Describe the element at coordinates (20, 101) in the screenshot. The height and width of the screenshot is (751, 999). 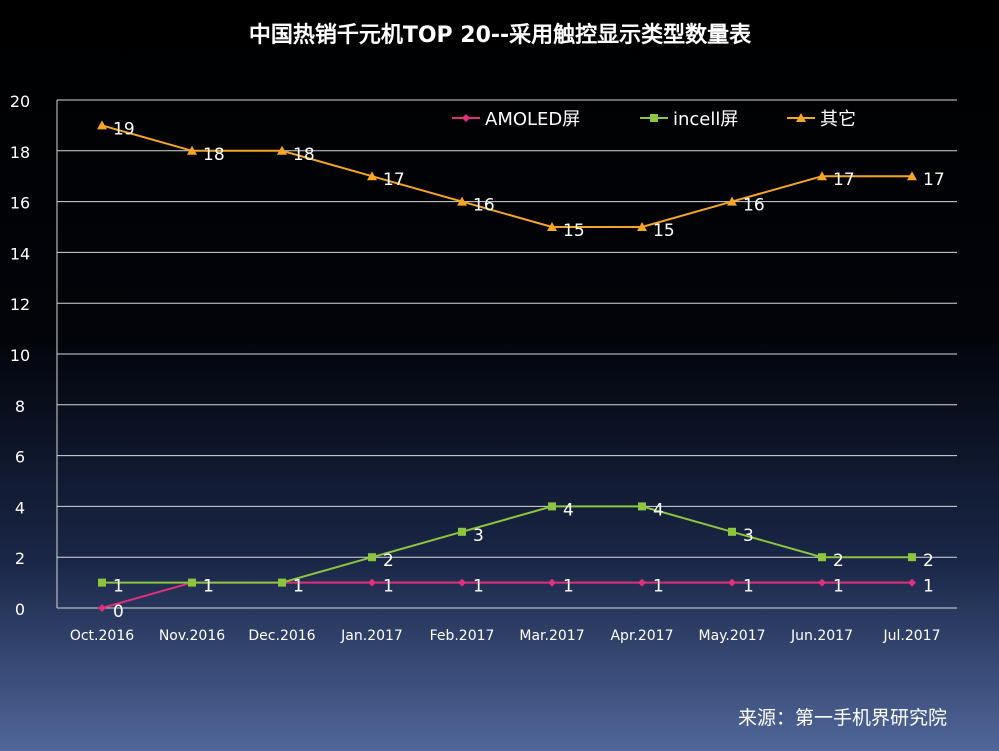
I see `y-tick-label: 20` at that location.